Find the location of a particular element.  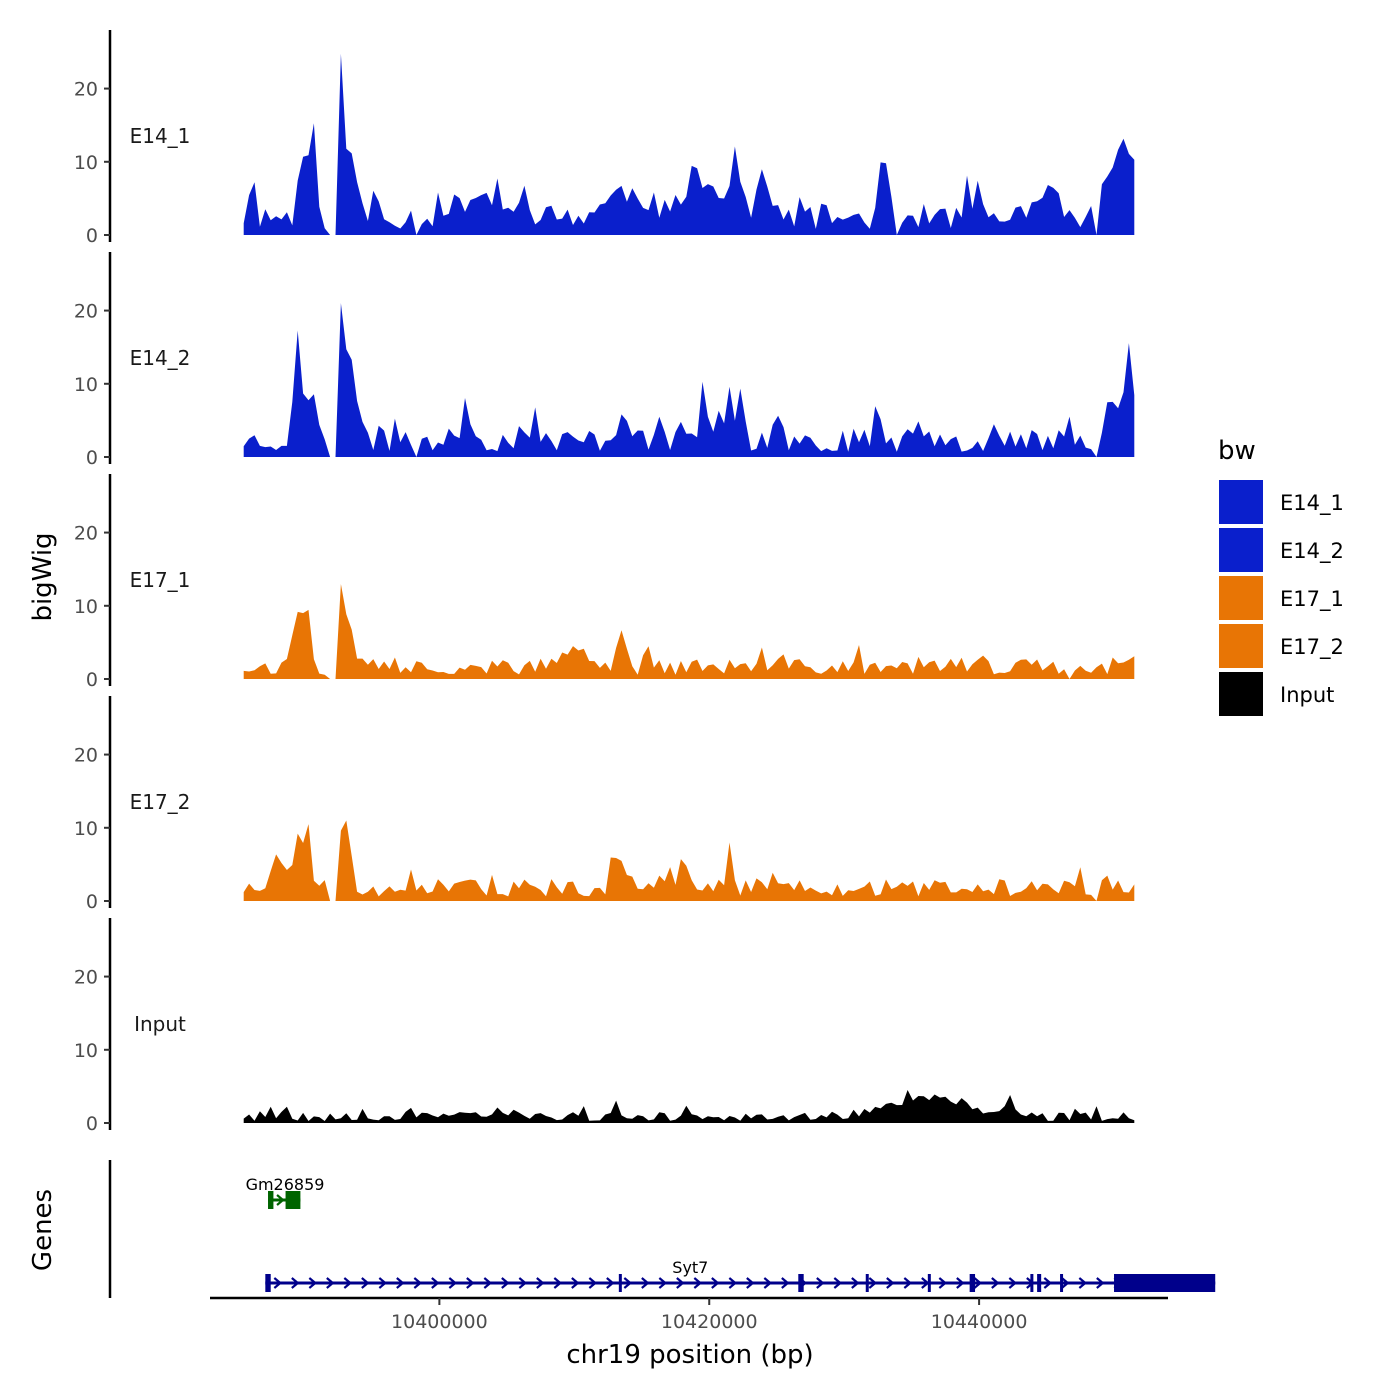

legend-label-e14-2: E14_2 is located at coordinates (1312, 551).